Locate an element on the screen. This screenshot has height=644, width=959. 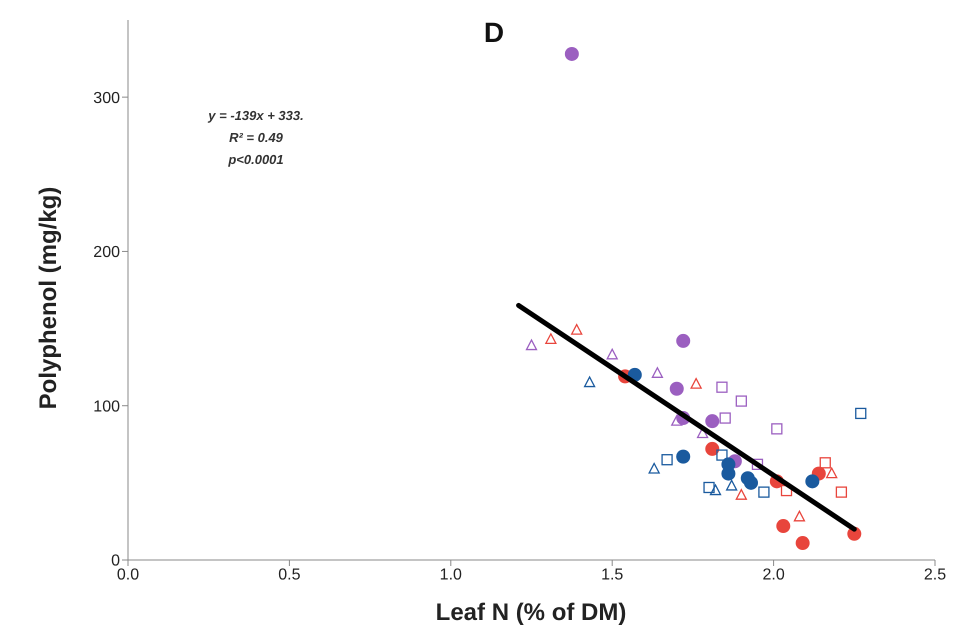
x-tick-label: 1.5 is located at coordinates (612, 575).